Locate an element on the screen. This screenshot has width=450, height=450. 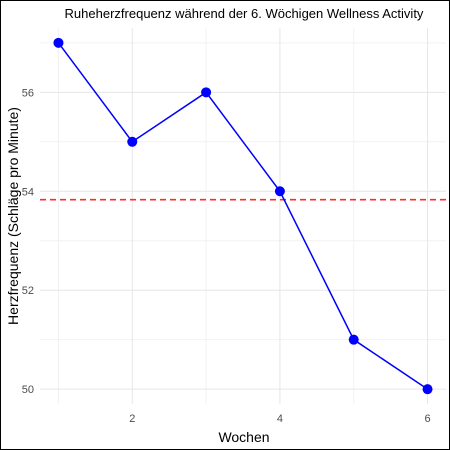
x-tick-label: 2 is located at coordinates (132, 419).